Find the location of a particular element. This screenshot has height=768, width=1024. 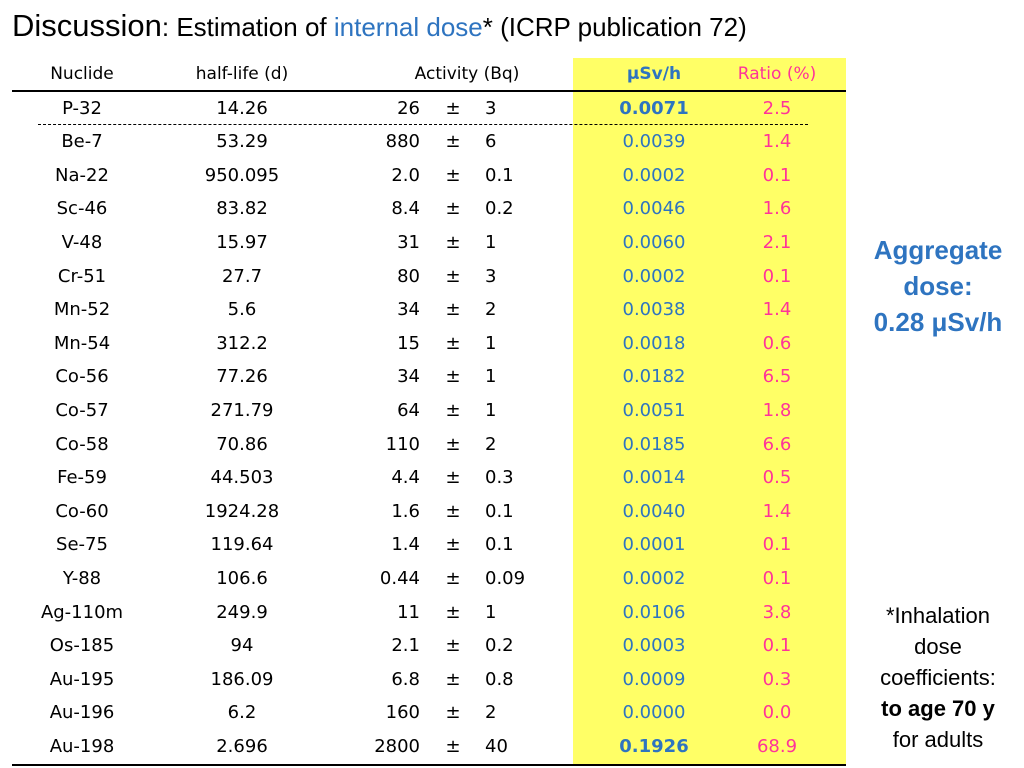

cell-nuclide: Mn-54 is located at coordinates (82, 343).